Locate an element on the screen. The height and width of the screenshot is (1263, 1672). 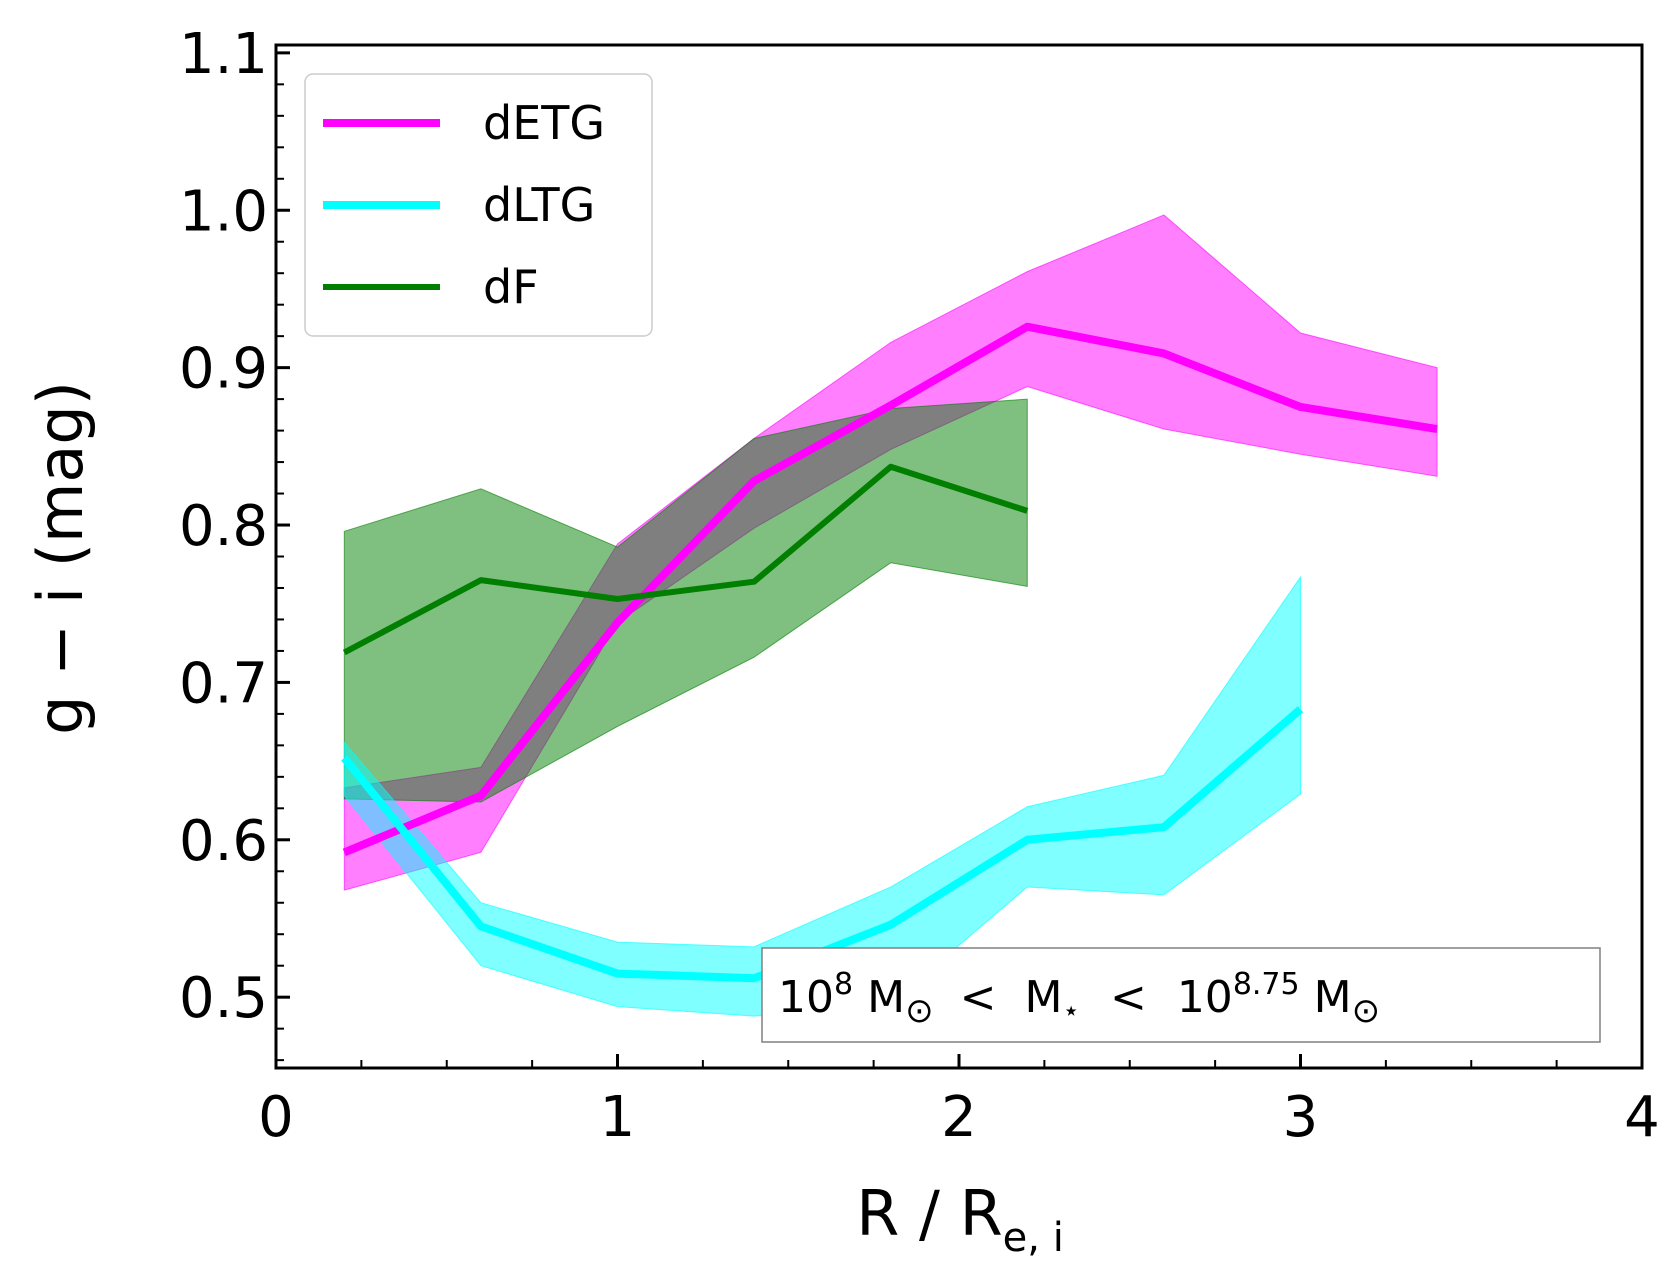
legend-label-df: dF is located at coordinates (511, 287).